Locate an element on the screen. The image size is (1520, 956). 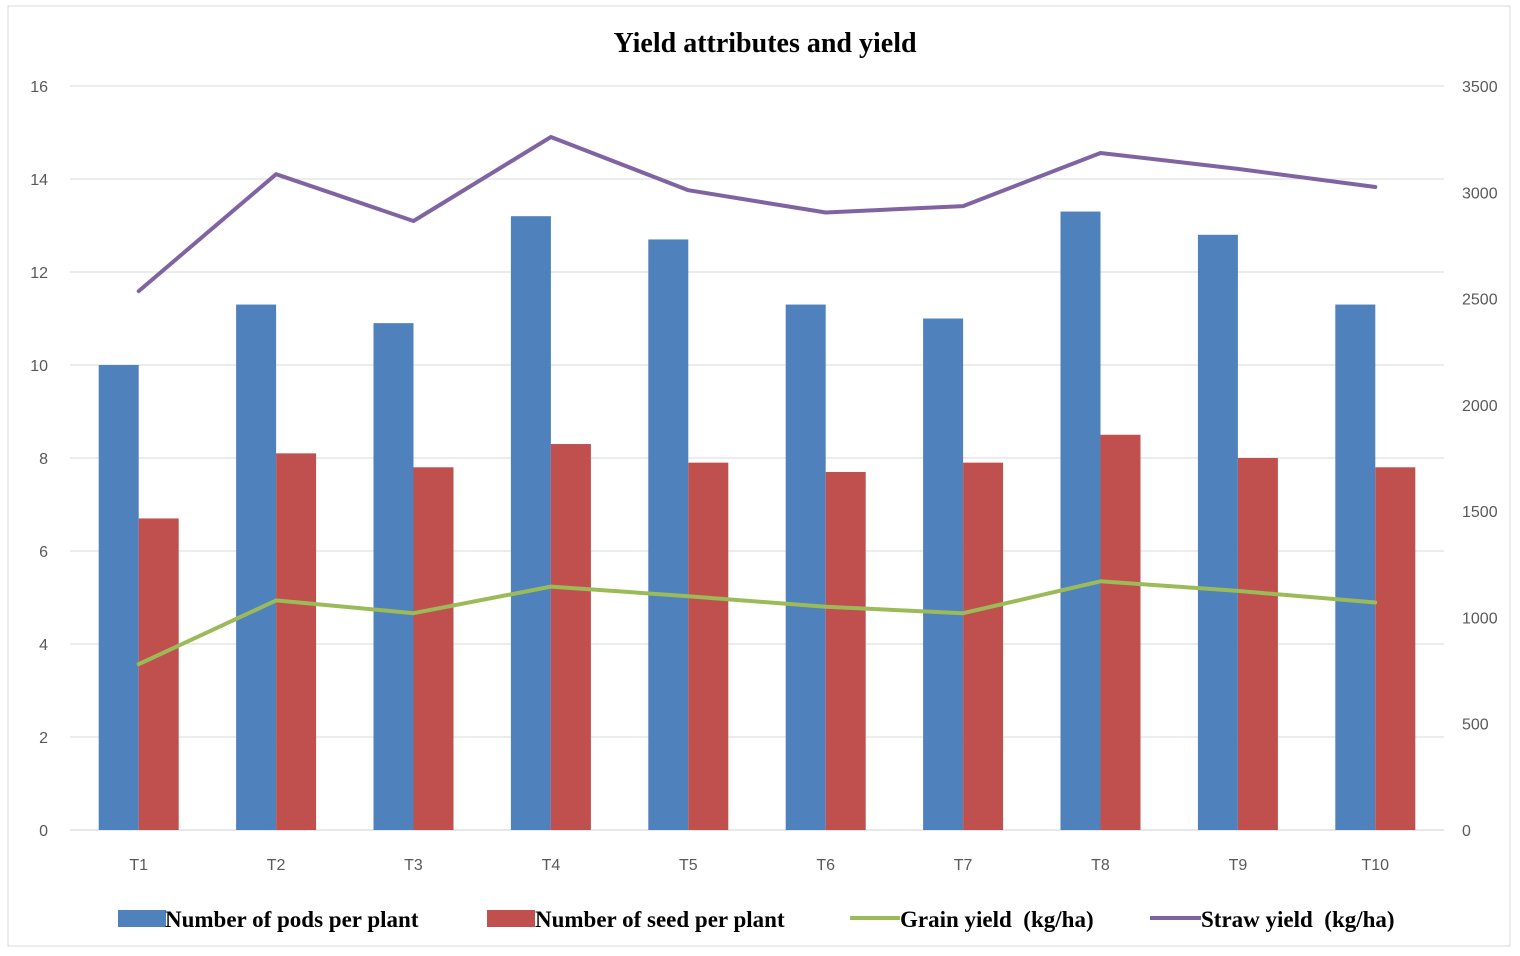
left-tick-label-3: 6 is located at coordinates (43, 552).